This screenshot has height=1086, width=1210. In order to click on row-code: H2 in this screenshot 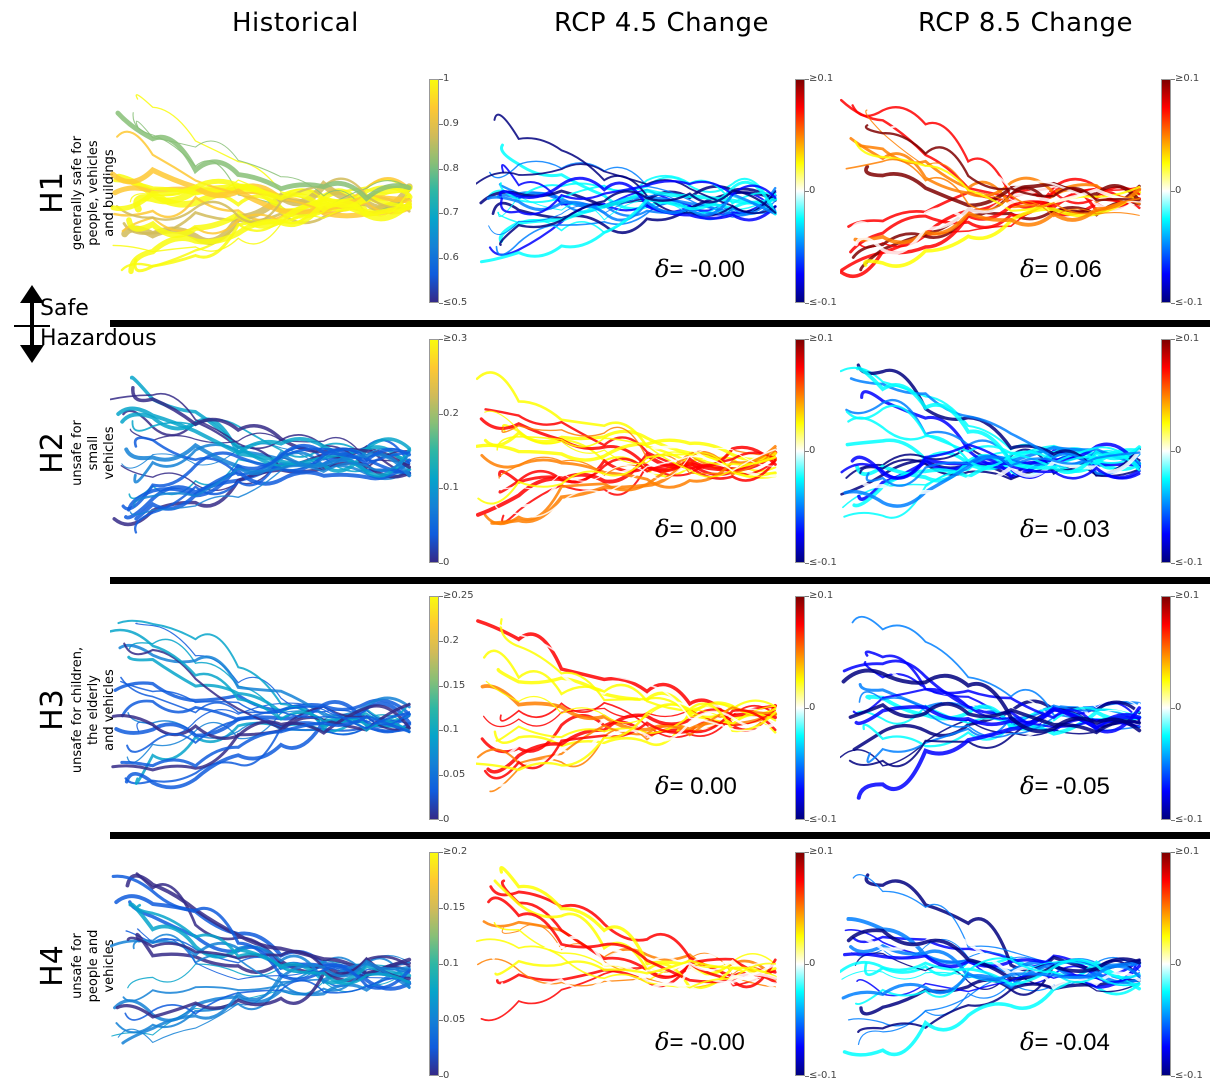, I will do `click(52, 453)`.